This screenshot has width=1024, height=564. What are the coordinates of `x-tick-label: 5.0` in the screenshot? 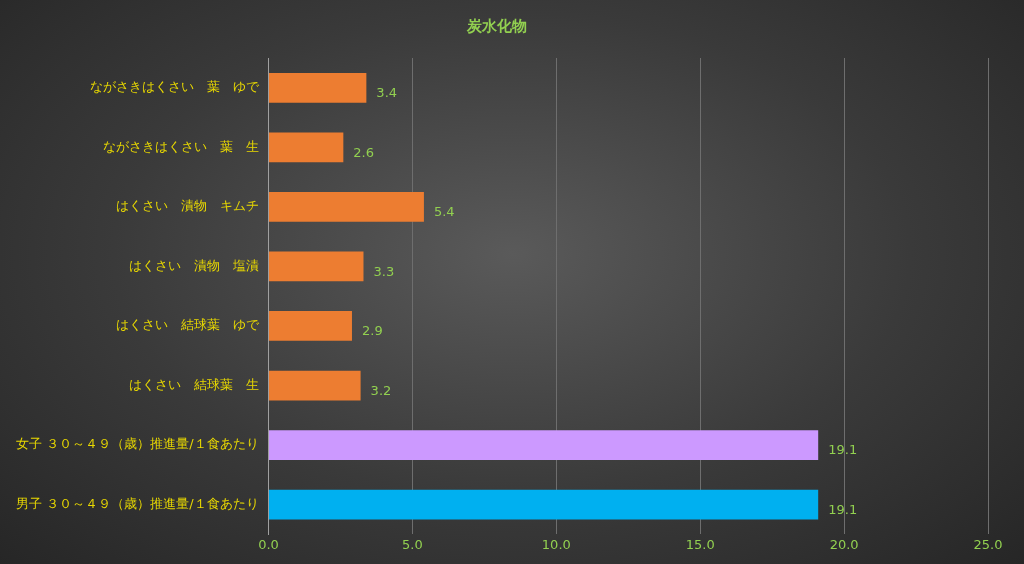 It's located at (412, 544).